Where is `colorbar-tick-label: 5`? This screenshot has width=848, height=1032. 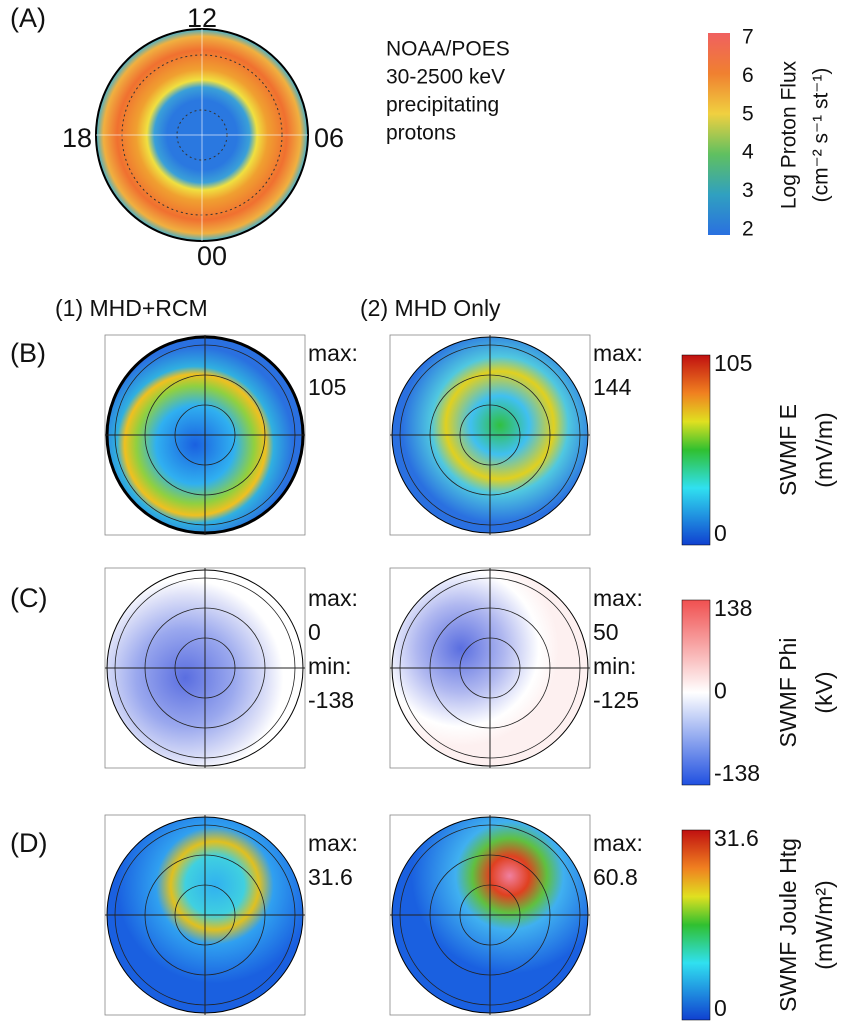
colorbar-tick-label: 5 is located at coordinates (748, 113).